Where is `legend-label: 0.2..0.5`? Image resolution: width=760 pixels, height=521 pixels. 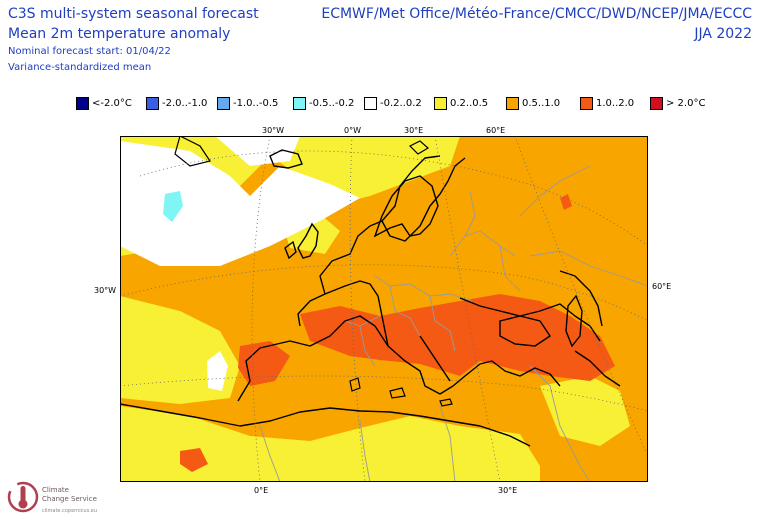 legend-label: 0.2..0.5 is located at coordinates (469, 103).